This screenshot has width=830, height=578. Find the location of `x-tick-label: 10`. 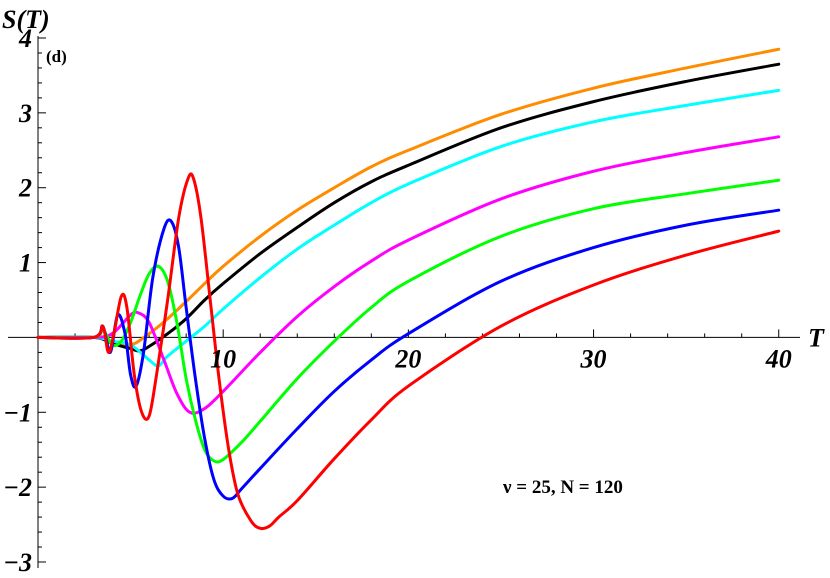

x-tick-label: 10 is located at coordinates (223, 358).